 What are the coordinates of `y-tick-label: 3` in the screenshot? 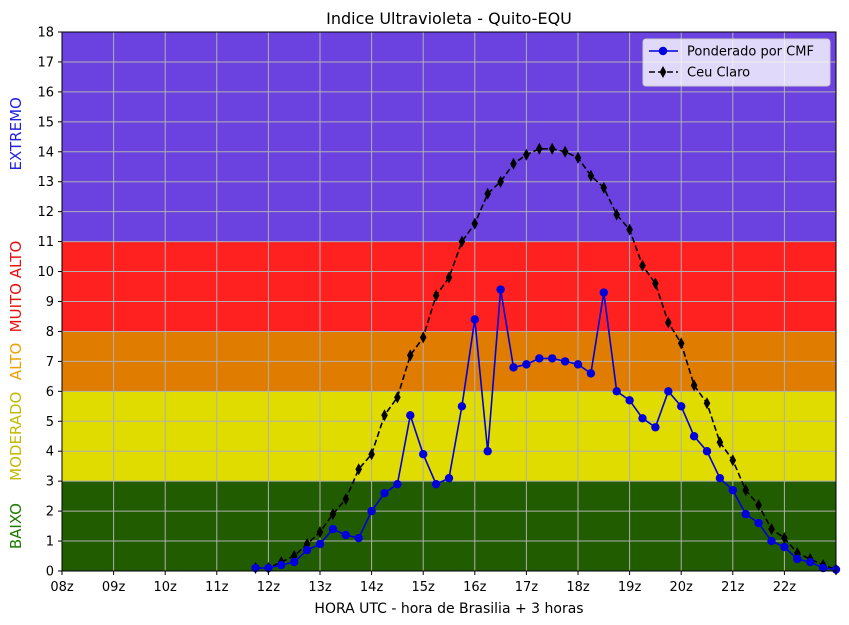 It's located at (50, 482).